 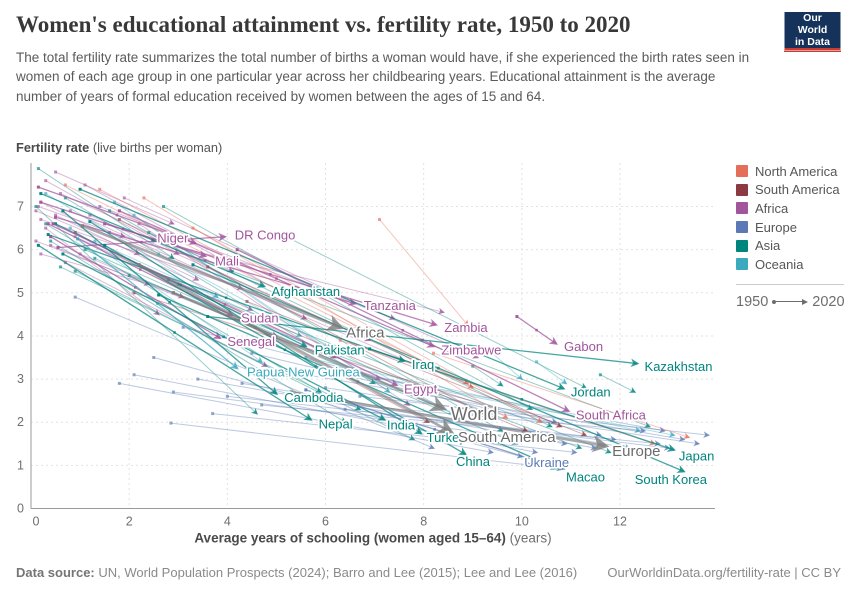 I want to click on y-tick: 7, so click(x=20, y=207).